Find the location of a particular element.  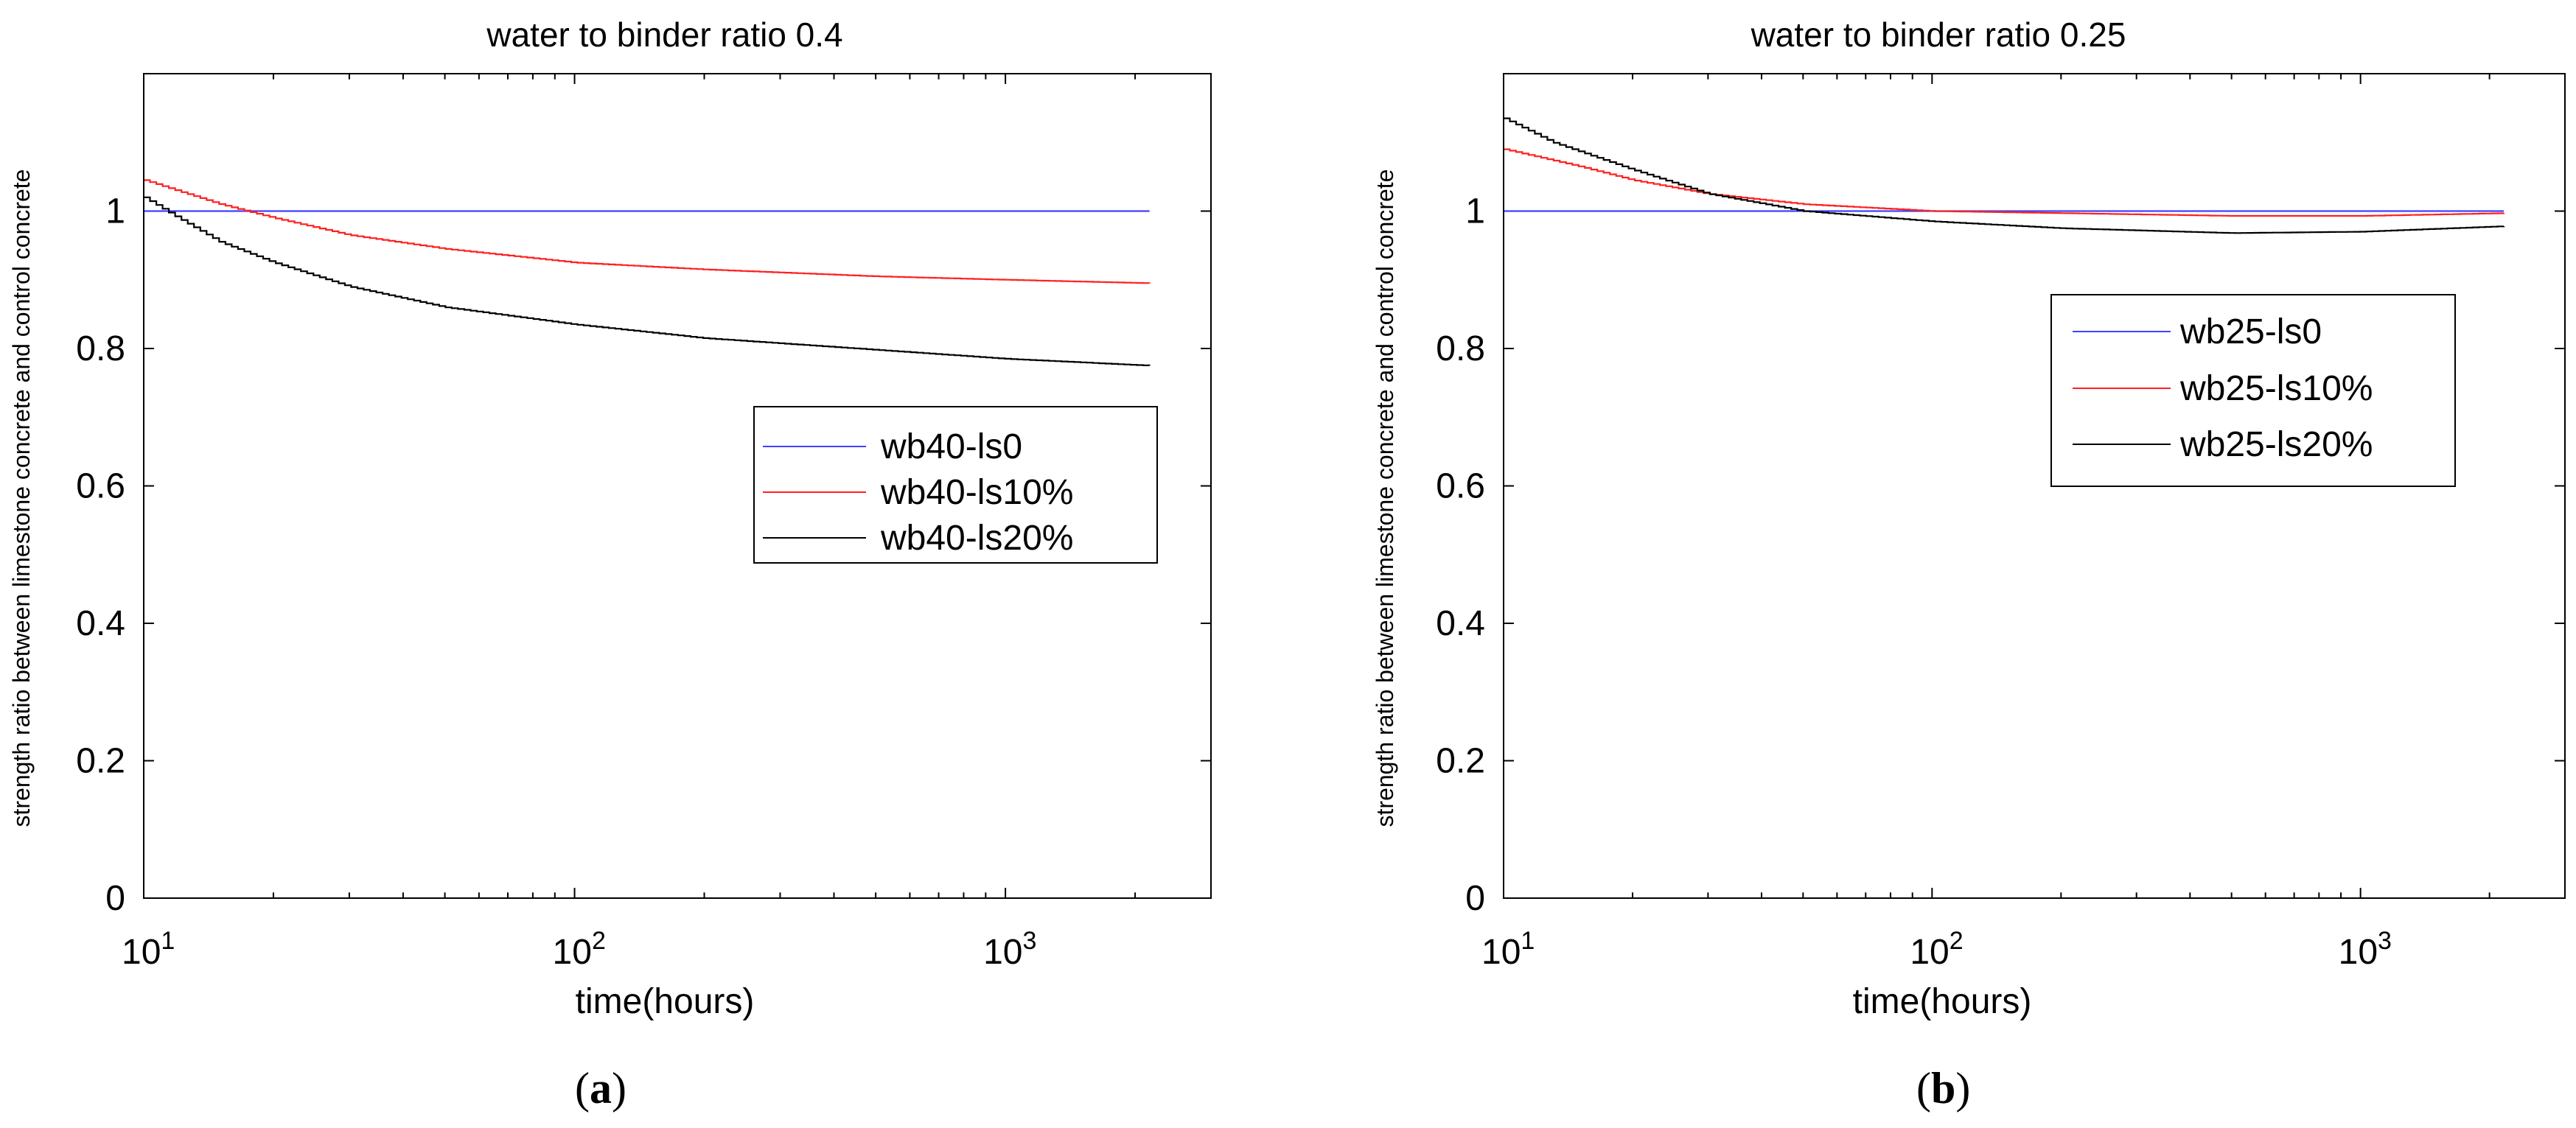

chart-b-ytick-label: 0.4 is located at coordinates (1460, 623).